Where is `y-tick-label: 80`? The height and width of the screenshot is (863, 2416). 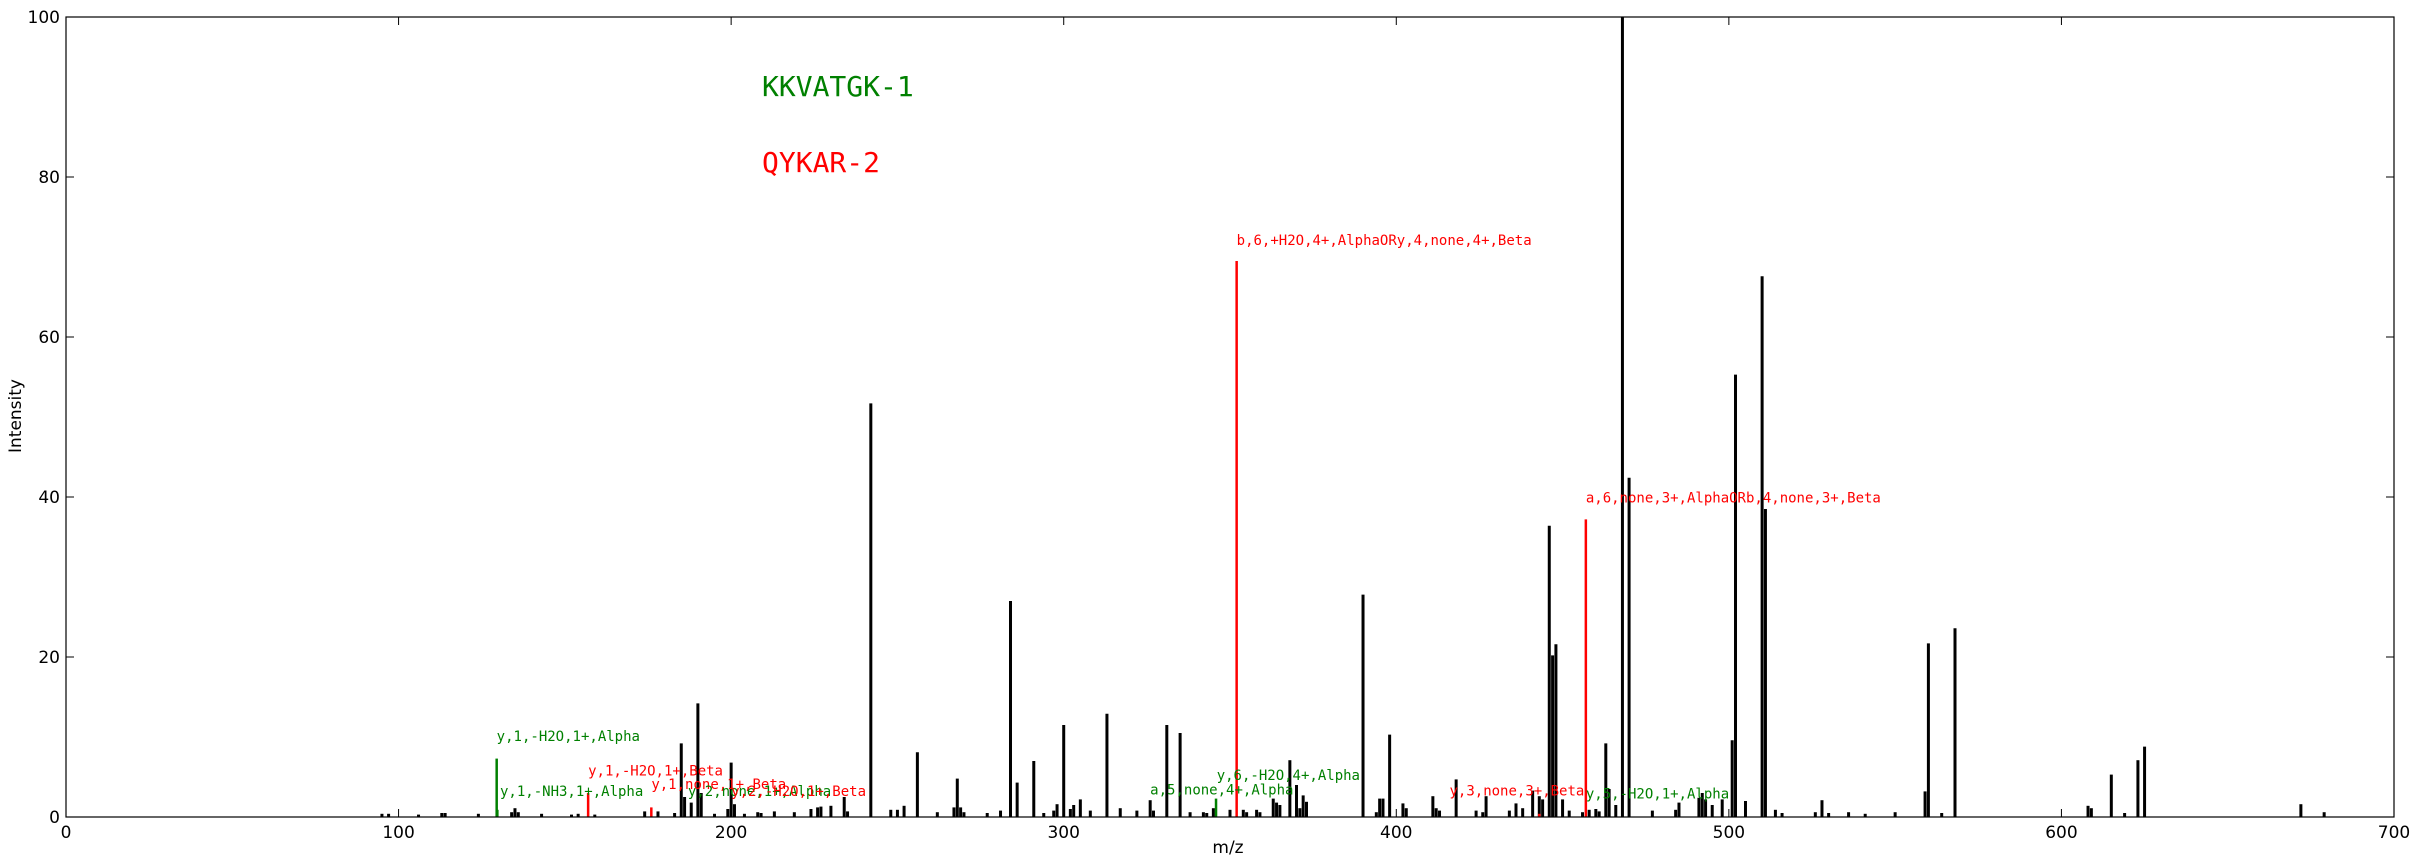 y-tick-label: 80 is located at coordinates (49, 178).